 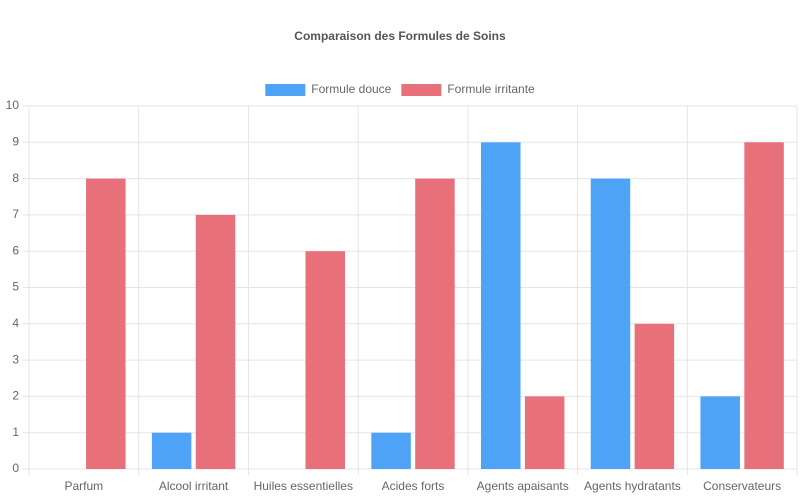 What do you see at coordinates (194, 486) in the screenshot?
I see `x-tick-label: Alcool irritant` at bounding box center [194, 486].